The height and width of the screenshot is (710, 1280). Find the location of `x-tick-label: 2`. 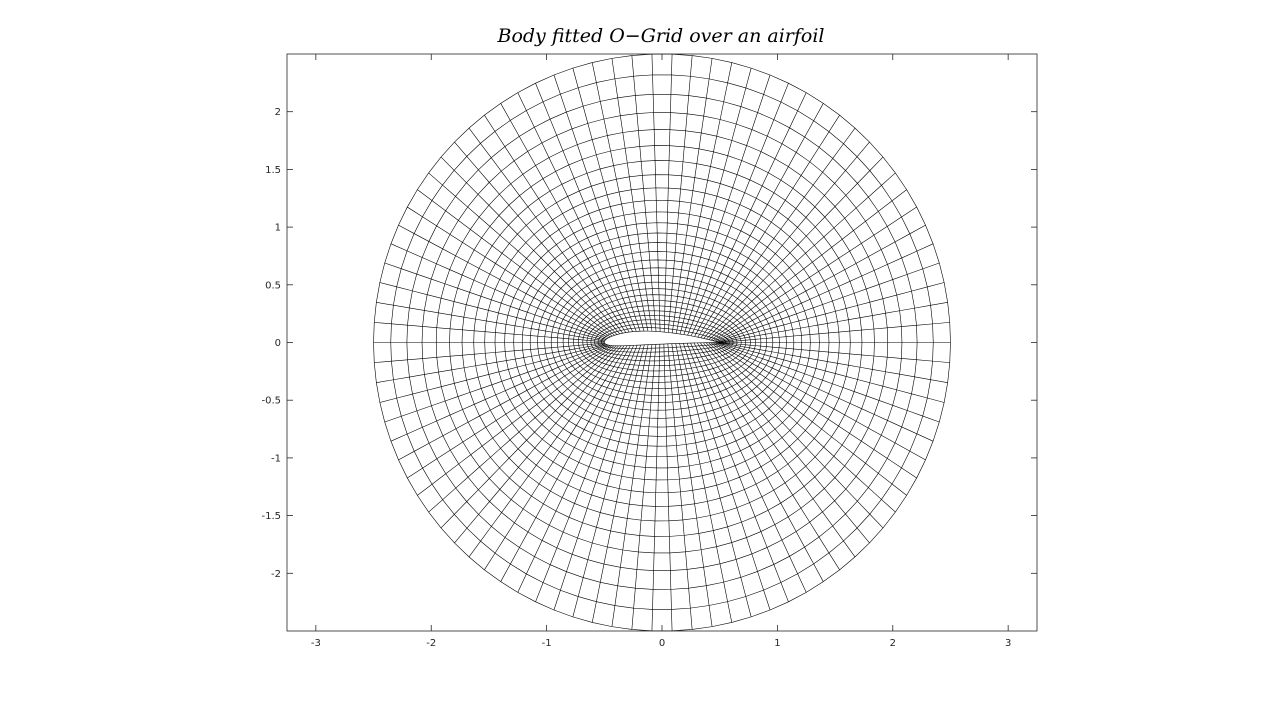

x-tick-label: 2 is located at coordinates (893, 643).